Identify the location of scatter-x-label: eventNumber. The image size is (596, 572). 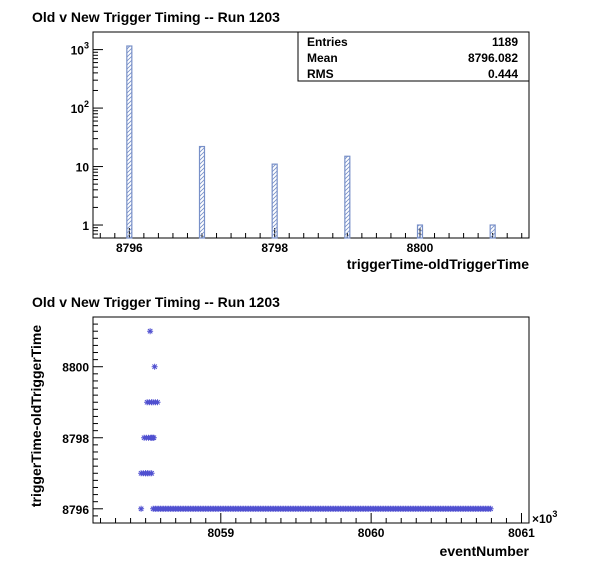
(485, 551).